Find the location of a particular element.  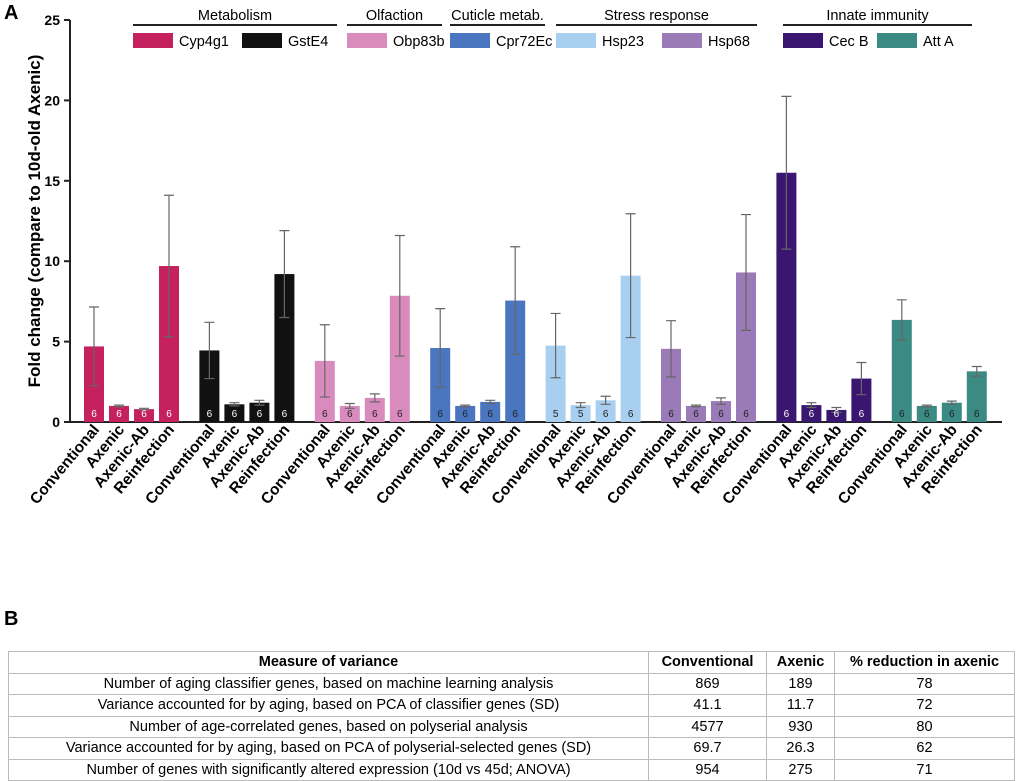

y-tick-label: 25 is located at coordinates (52, 20).